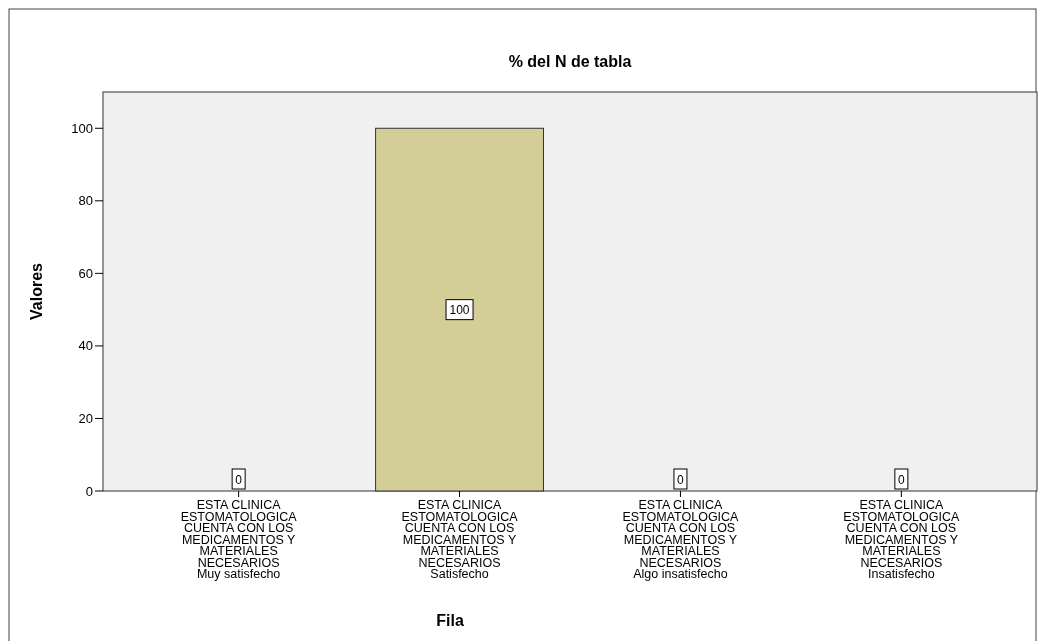 This screenshot has width=1041, height=641. What do you see at coordinates (460, 539) in the screenshot?
I see `x-tick-label: ESTA CLINICA ESTOMATOLOGICA CUENTA CON LOS MEDICAMENTOS Y MATERIALES NECESARIOS Satisfecho` at bounding box center [460, 539].